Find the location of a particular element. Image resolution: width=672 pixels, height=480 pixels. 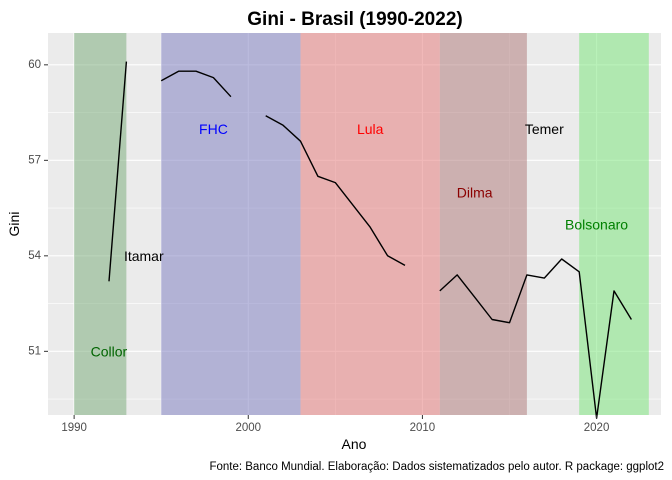

period-band-dilma is located at coordinates (483, 224).